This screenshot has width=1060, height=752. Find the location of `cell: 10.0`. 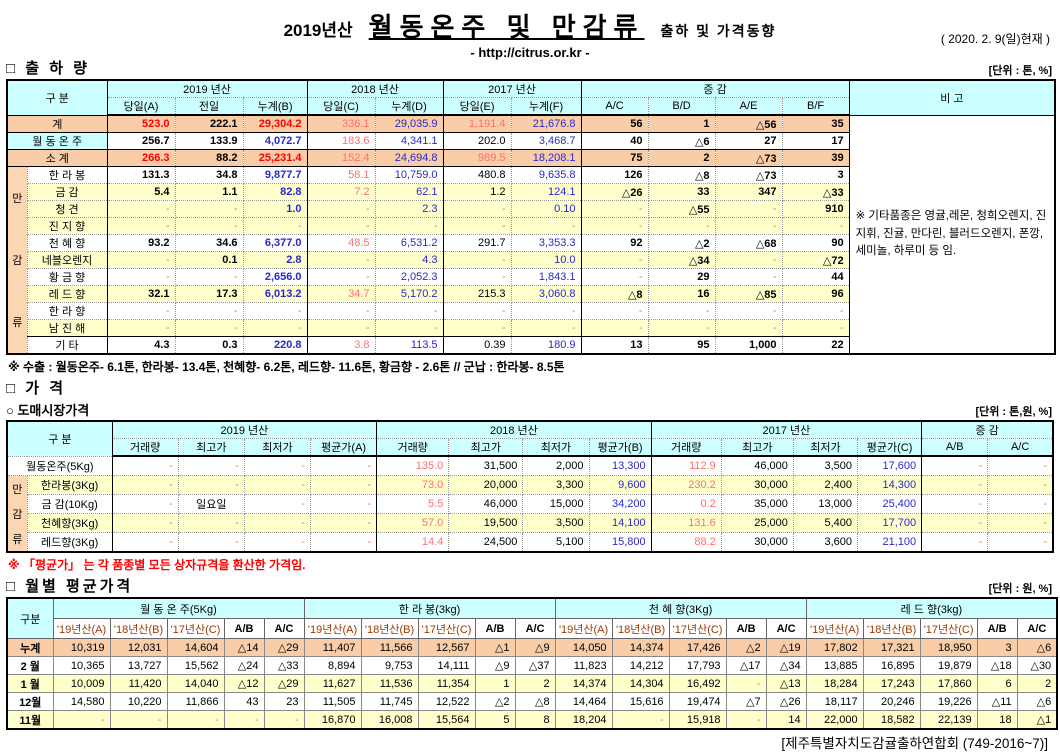

cell: 10.0 is located at coordinates (546, 260).